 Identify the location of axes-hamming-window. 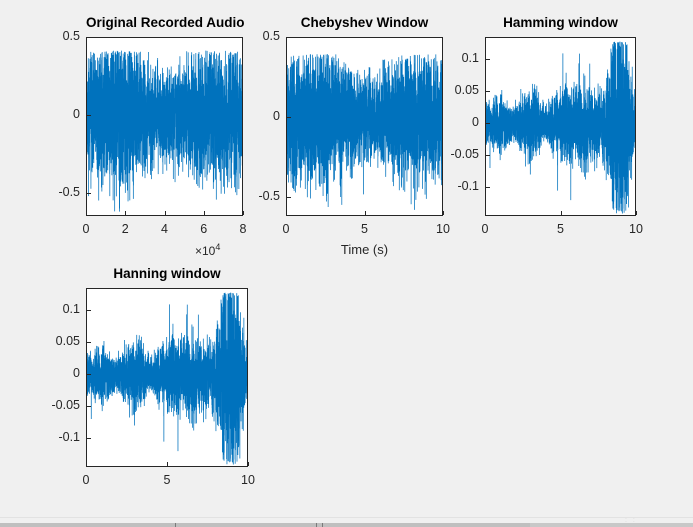
(560, 126).